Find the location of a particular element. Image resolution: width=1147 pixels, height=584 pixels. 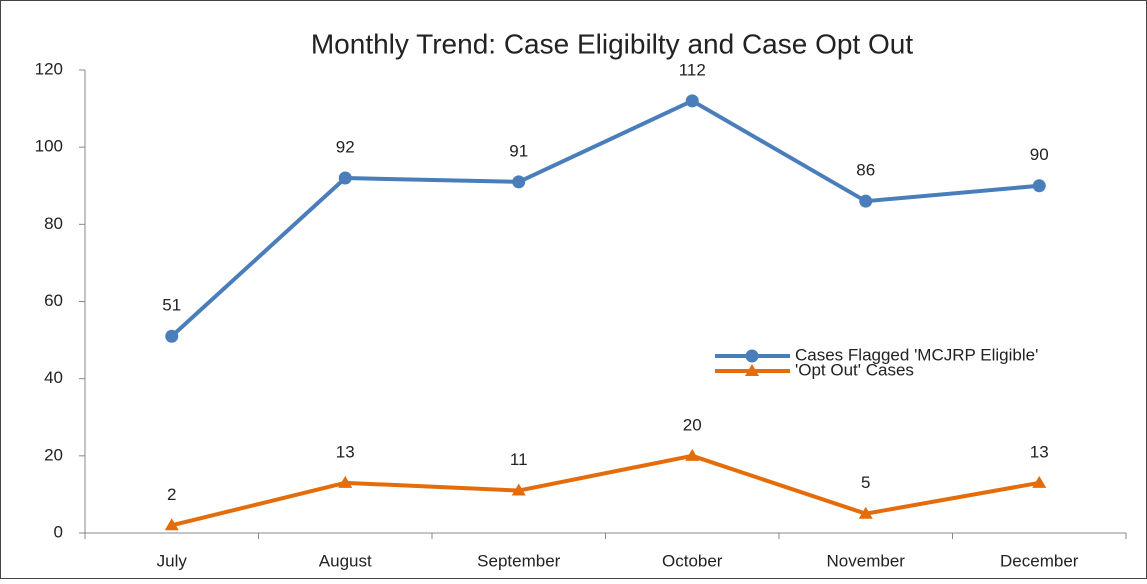

x-tick-label: November is located at coordinates (866, 560).